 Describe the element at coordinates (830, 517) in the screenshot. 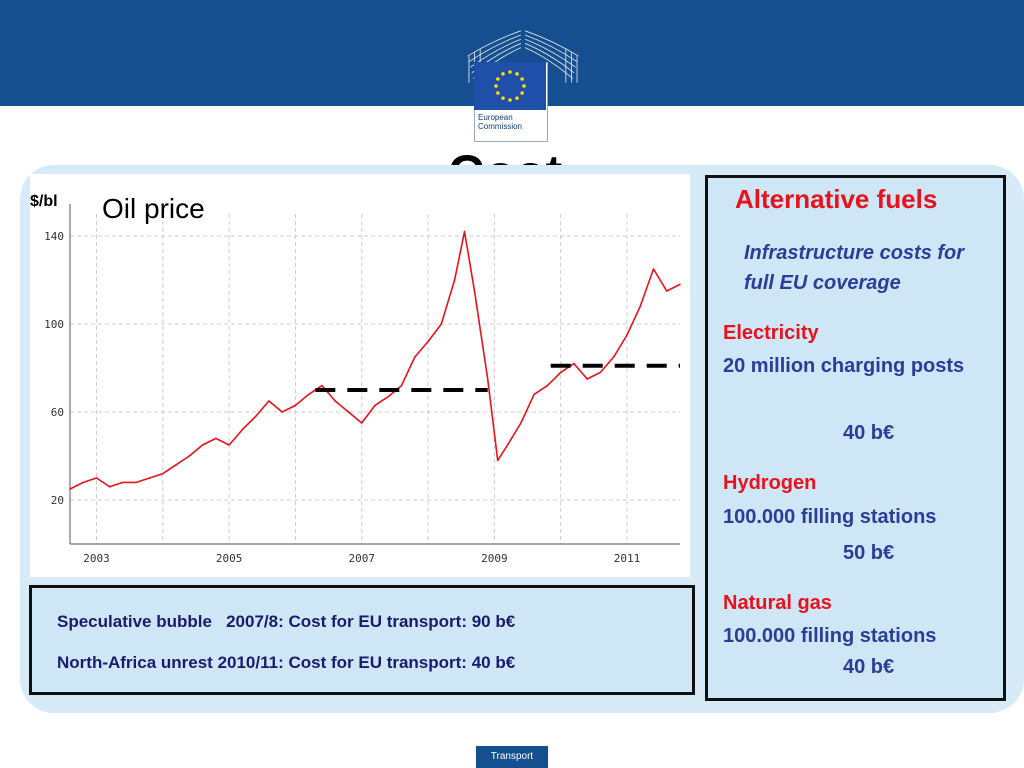

I see `hydrogen-text: 100.000 filling stations` at that location.